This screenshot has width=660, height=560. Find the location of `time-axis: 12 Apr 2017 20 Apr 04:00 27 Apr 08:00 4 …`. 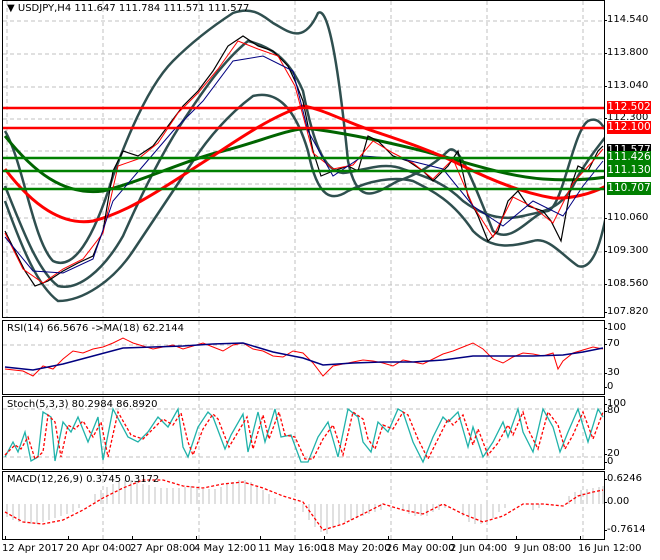

time-axis: 12 Apr 2017 20 Apr 04:00 27 Apr 08:00 4 … is located at coordinates (322, 548).